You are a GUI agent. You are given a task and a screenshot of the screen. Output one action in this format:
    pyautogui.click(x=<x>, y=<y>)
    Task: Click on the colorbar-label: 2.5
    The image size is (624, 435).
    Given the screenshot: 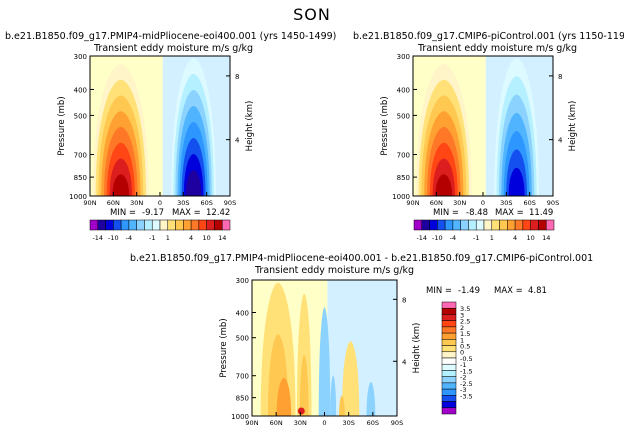 What is the action you would take?
    pyautogui.click(x=465, y=322)
    